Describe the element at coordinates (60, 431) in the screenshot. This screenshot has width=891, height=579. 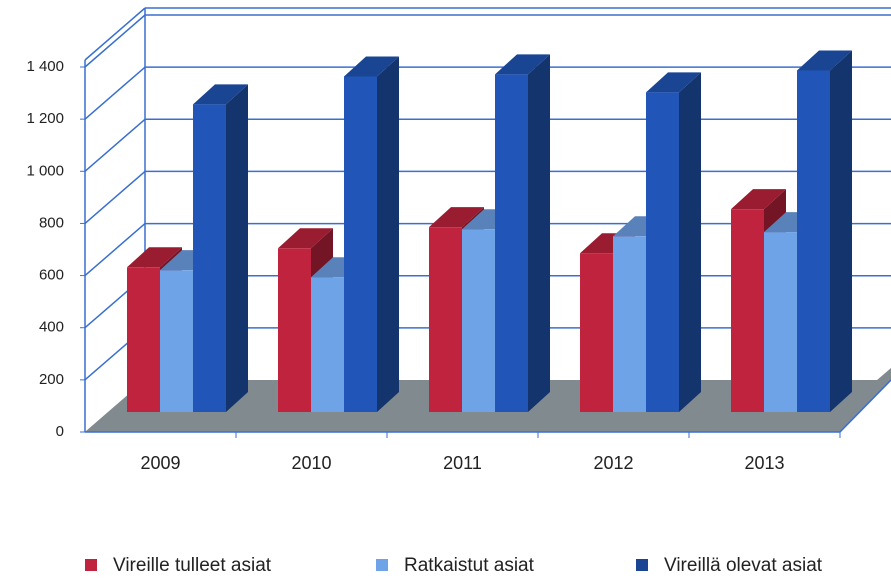
I see `y-tick-label: 0` at that location.